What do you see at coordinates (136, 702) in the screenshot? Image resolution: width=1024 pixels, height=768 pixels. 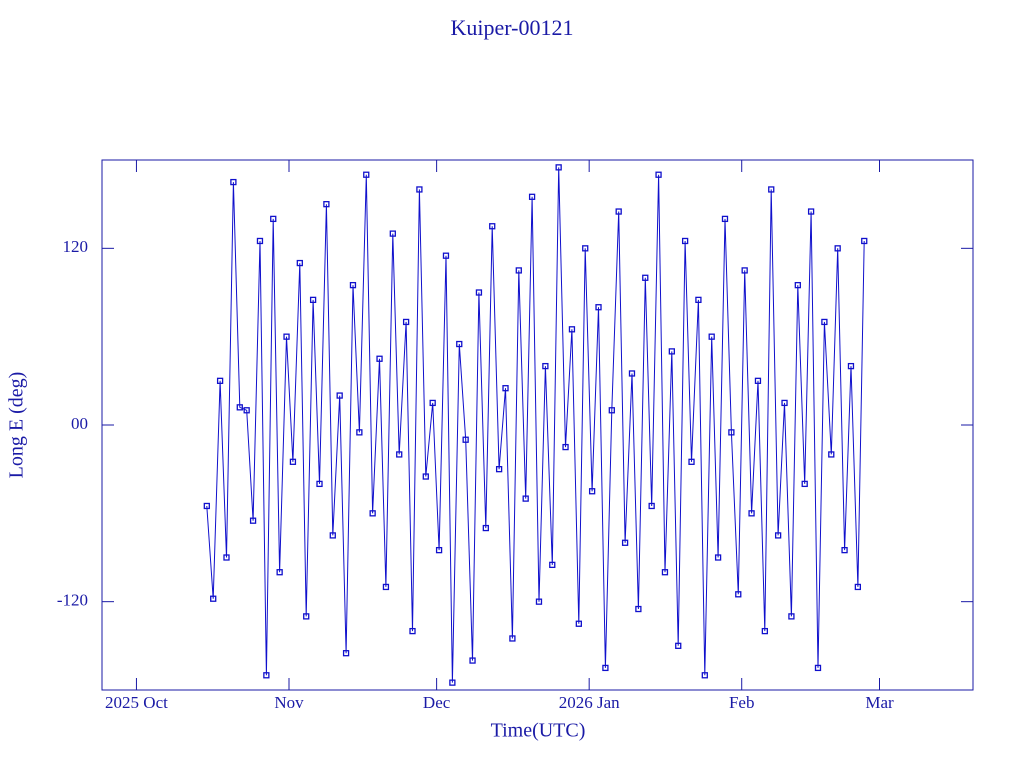 I see `x-tick-label: 2025 Oct` at bounding box center [136, 702].